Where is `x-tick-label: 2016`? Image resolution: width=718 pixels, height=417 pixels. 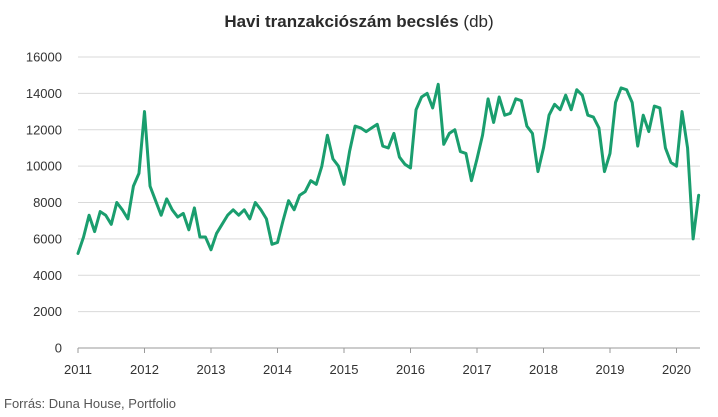 x-tick-label: 2016 is located at coordinates (410, 369).